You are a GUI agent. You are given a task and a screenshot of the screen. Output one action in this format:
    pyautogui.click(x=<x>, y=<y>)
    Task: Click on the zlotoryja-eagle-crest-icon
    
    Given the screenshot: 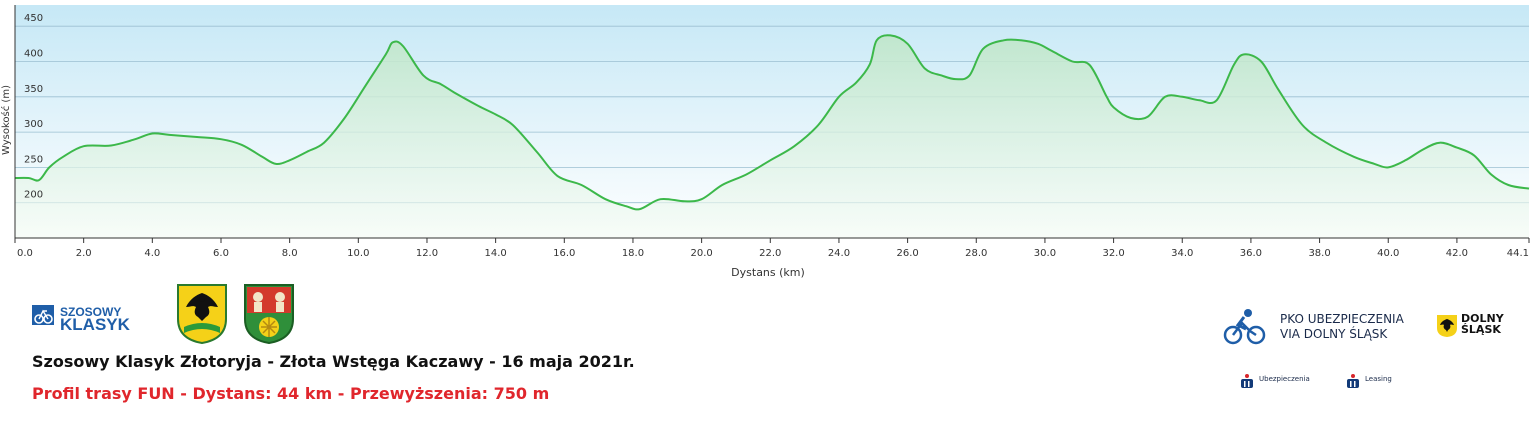 What is the action you would take?
    pyautogui.click(x=202, y=314)
    